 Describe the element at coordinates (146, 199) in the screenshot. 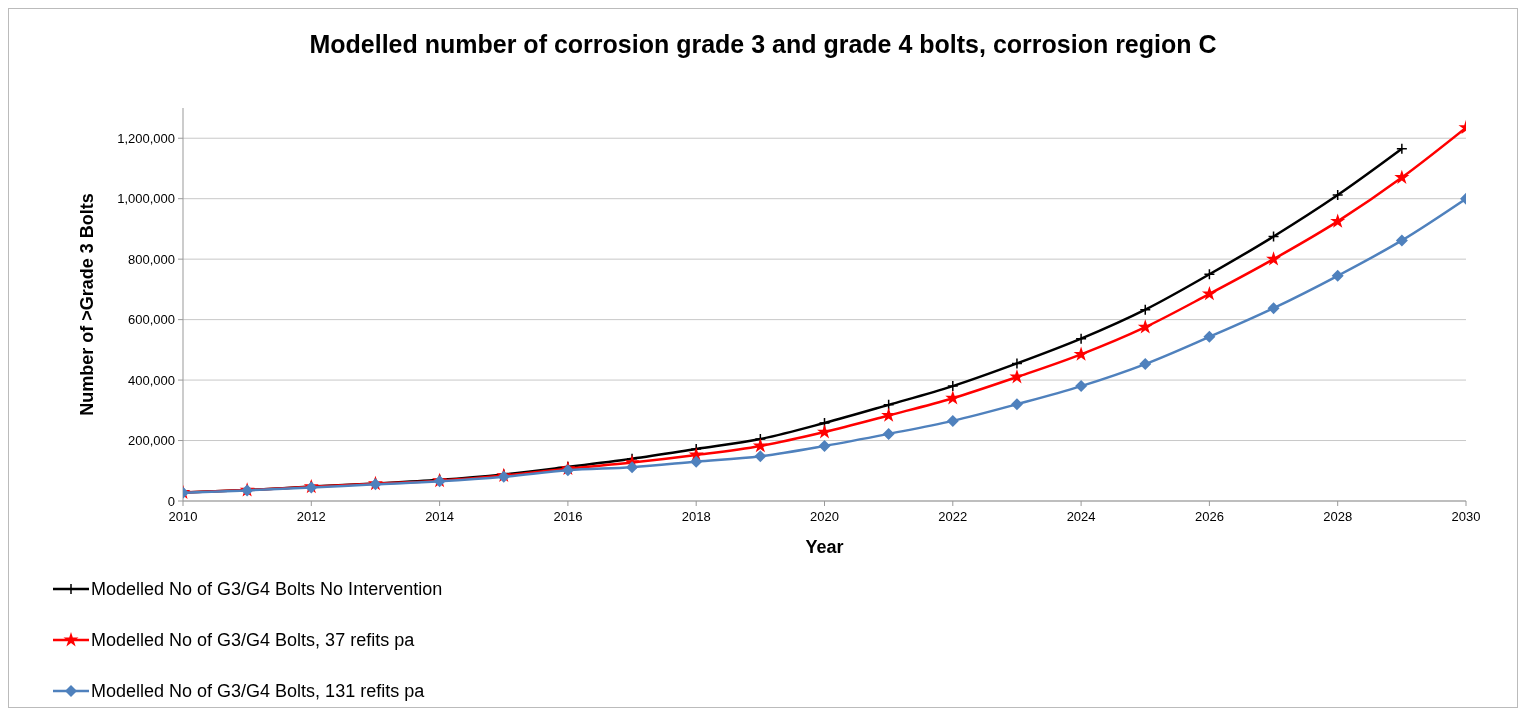

I see `y-tick-label: 1,000,000` at that location.